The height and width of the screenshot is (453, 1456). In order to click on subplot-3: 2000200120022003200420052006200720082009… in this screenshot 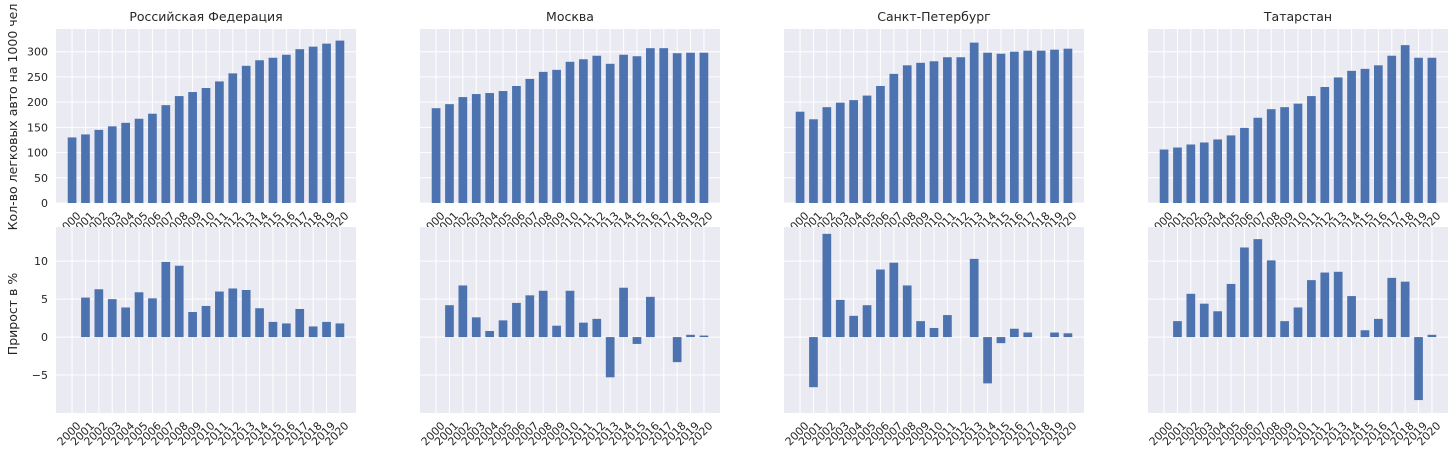, I will do `click(933, 123)`.